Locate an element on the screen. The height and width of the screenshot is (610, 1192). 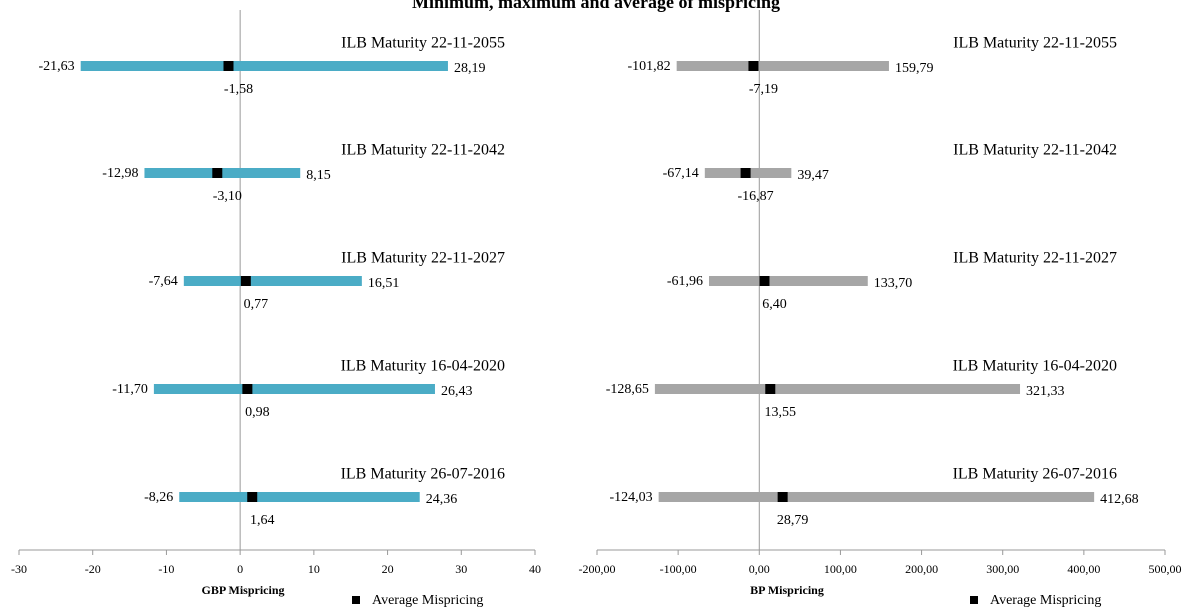
x-tick-label: -20 is located at coordinates (93, 569).